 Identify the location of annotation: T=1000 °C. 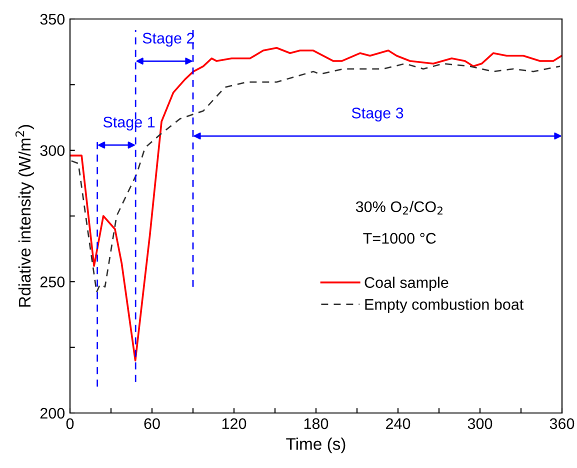
(399, 238).